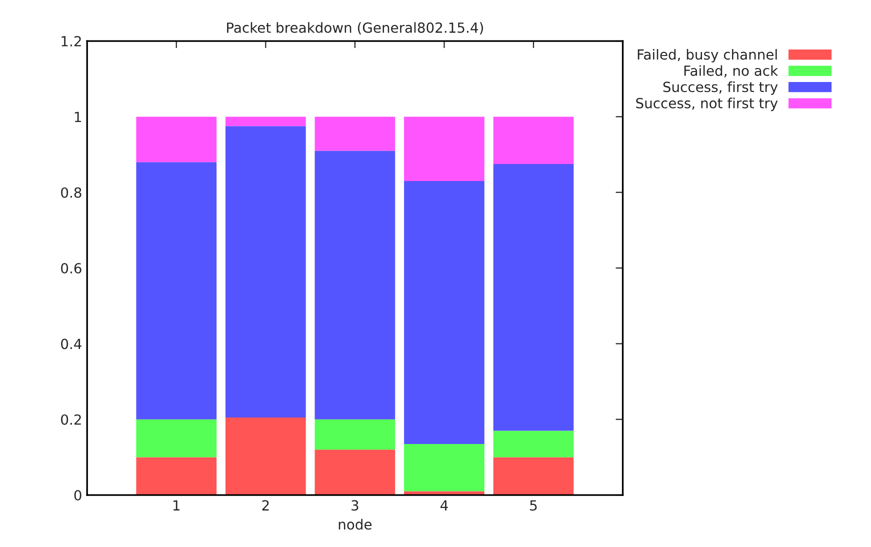  What do you see at coordinates (71, 344) in the screenshot?
I see `y-tick-label: 0.4` at bounding box center [71, 344].